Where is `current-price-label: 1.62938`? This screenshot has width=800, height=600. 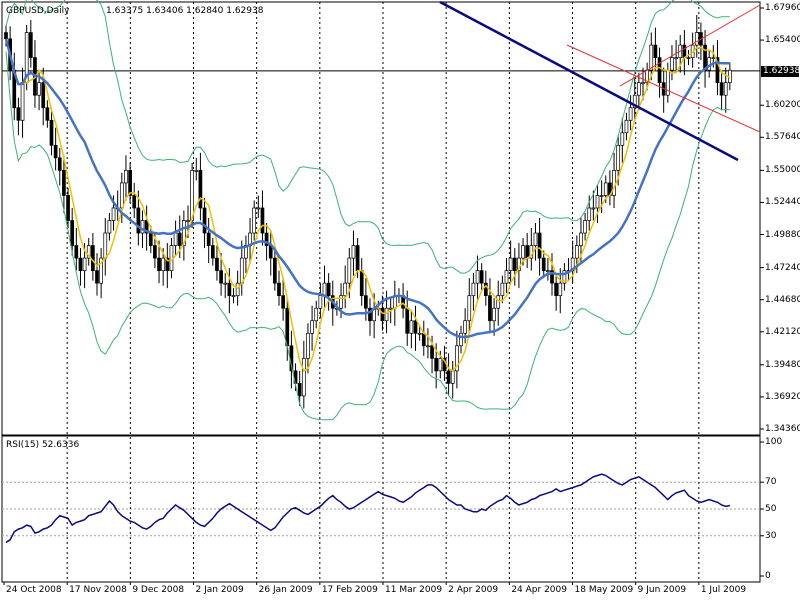
current-price-label: 1.62938 is located at coordinates (780, 71).